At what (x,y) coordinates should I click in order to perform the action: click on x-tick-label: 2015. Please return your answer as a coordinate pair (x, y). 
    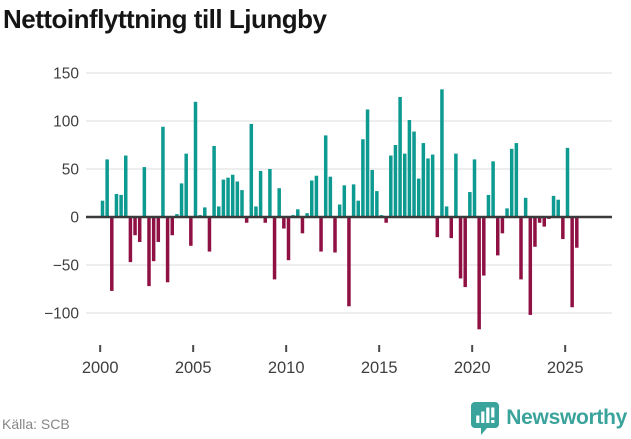
    Looking at the image, I should click on (379, 368).